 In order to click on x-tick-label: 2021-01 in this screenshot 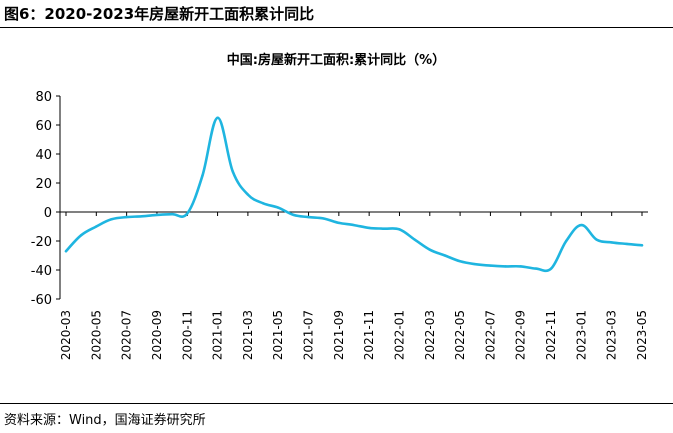, I will do `click(218, 335)`.